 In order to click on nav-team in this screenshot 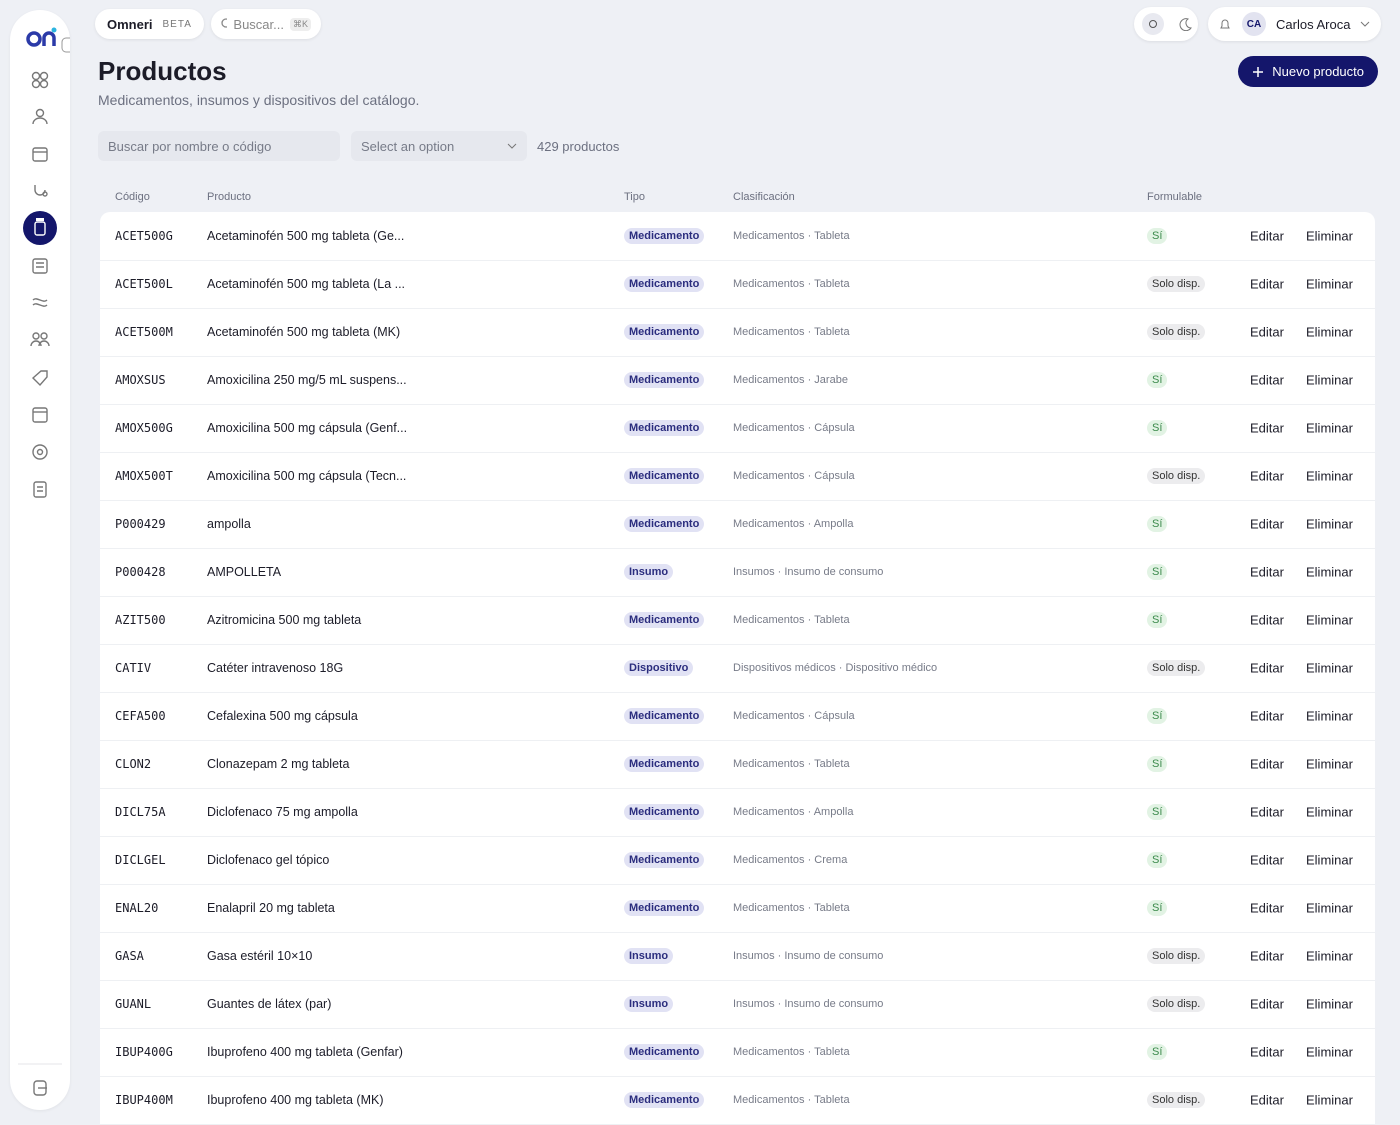, I will do `click(40, 339)`.